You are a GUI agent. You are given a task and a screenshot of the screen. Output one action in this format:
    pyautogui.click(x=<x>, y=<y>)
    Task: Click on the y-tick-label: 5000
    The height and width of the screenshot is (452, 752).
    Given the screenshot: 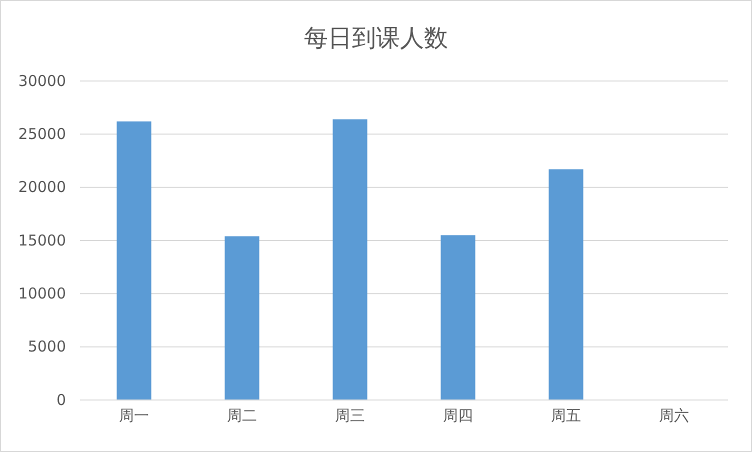 What is the action you would take?
    pyautogui.click(x=47, y=347)
    